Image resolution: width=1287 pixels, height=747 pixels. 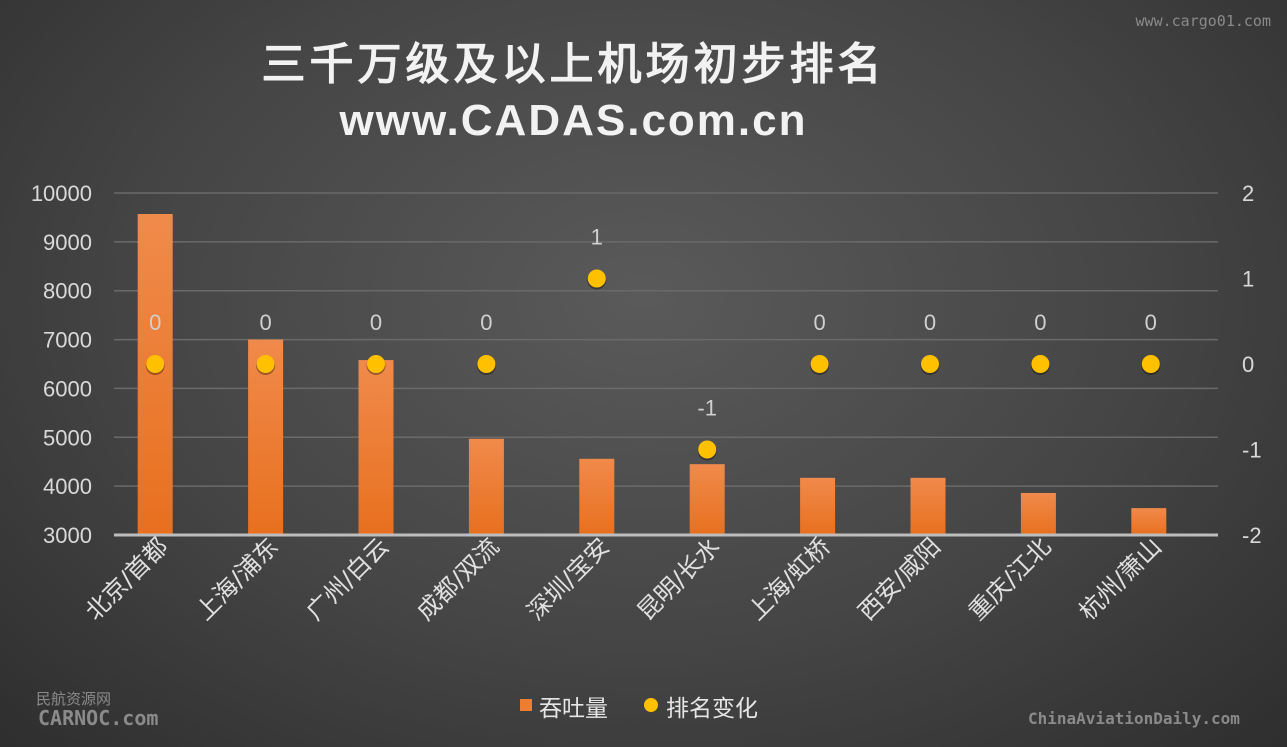 What do you see at coordinates (1134, 718) in the screenshot?
I see `watermark-chinaaviationdaily: ChinaAviationDaily.com` at bounding box center [1134, 718].